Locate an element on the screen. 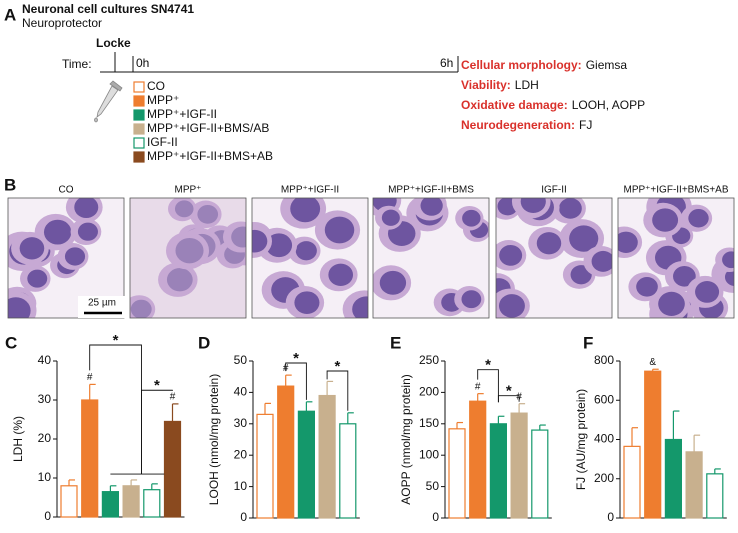 This screenshot has width=738, height=533. assay-method: FJ is located at coordinates (585, 125).